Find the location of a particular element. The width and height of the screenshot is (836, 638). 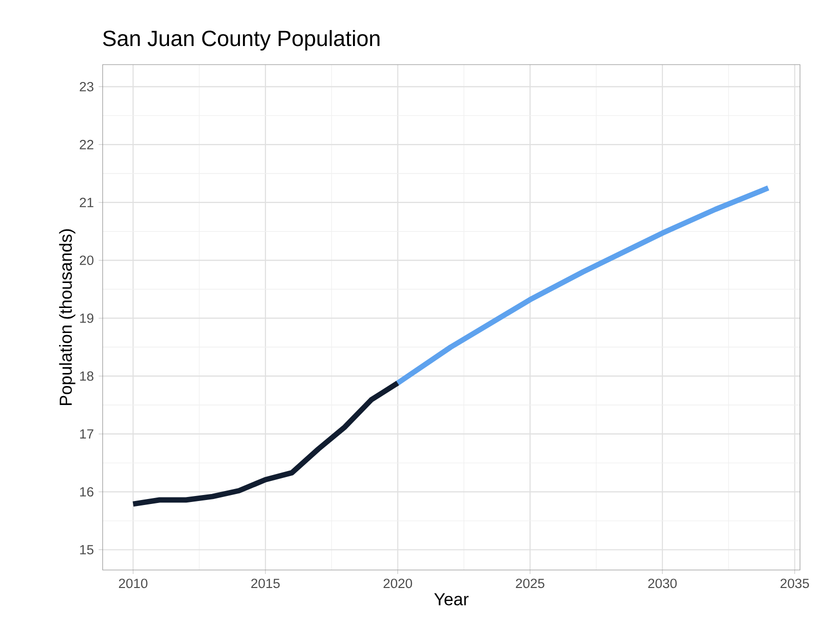

chart-title: San Juan County Population is located at coordinates (241, 40).